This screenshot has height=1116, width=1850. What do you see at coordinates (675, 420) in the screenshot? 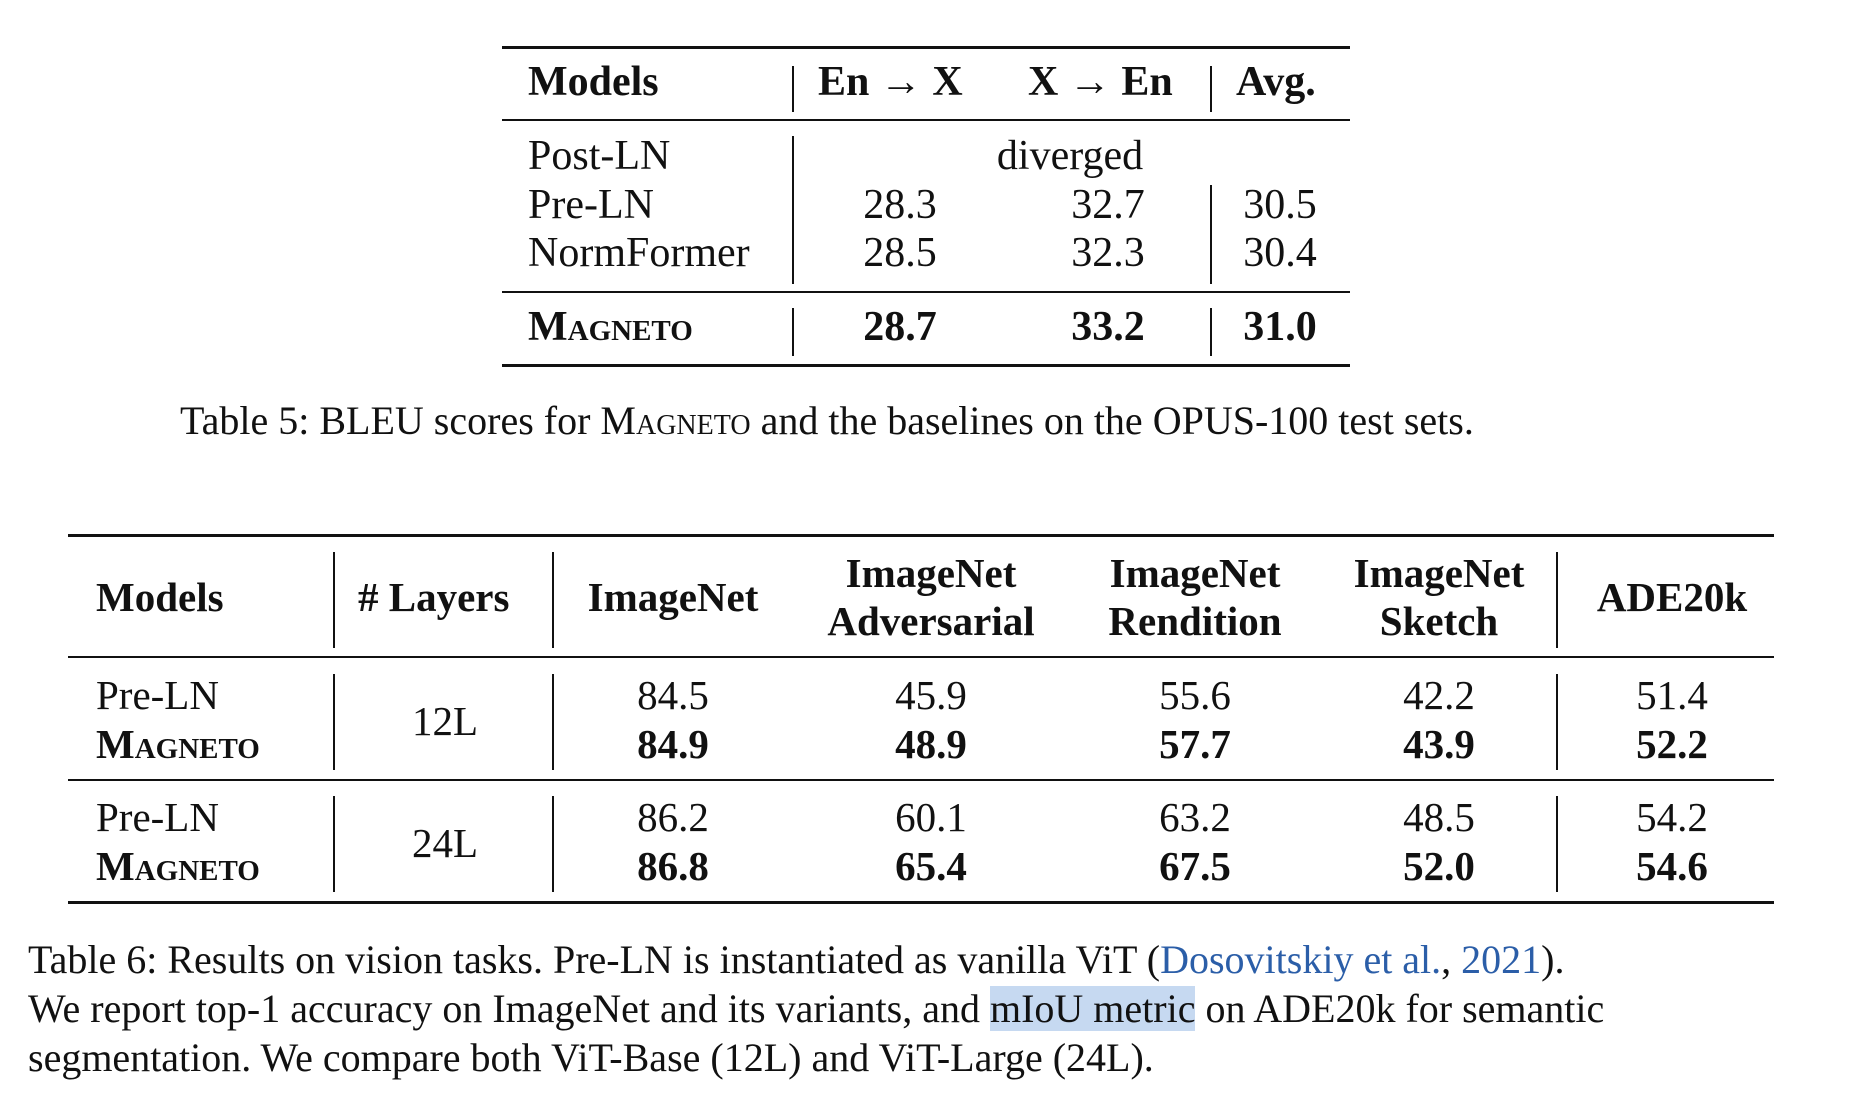
I see `table5-caption-name: Magneto` at bounding box center [675, 420].